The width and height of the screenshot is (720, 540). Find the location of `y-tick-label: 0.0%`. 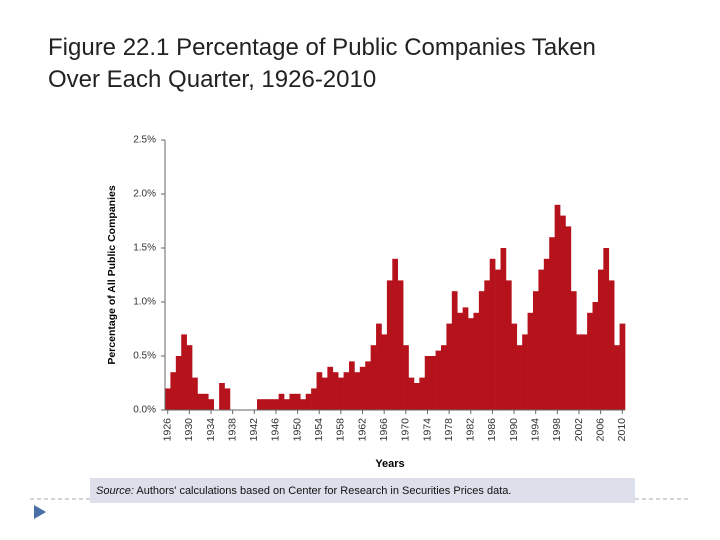

y-tick-label: 0.0% is located at coordinates (144, 410).